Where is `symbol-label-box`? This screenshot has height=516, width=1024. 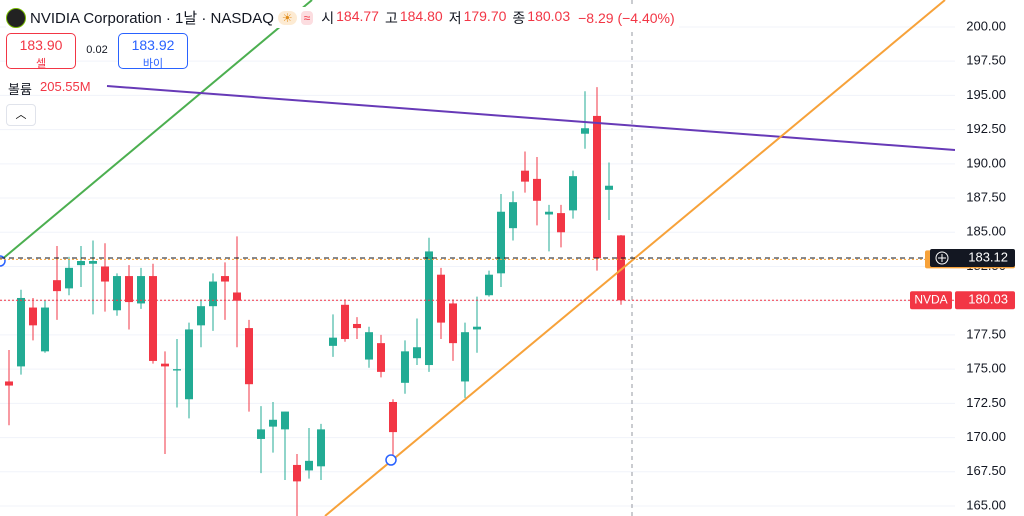 symbol-label-box is located at coordinates (931, 300).